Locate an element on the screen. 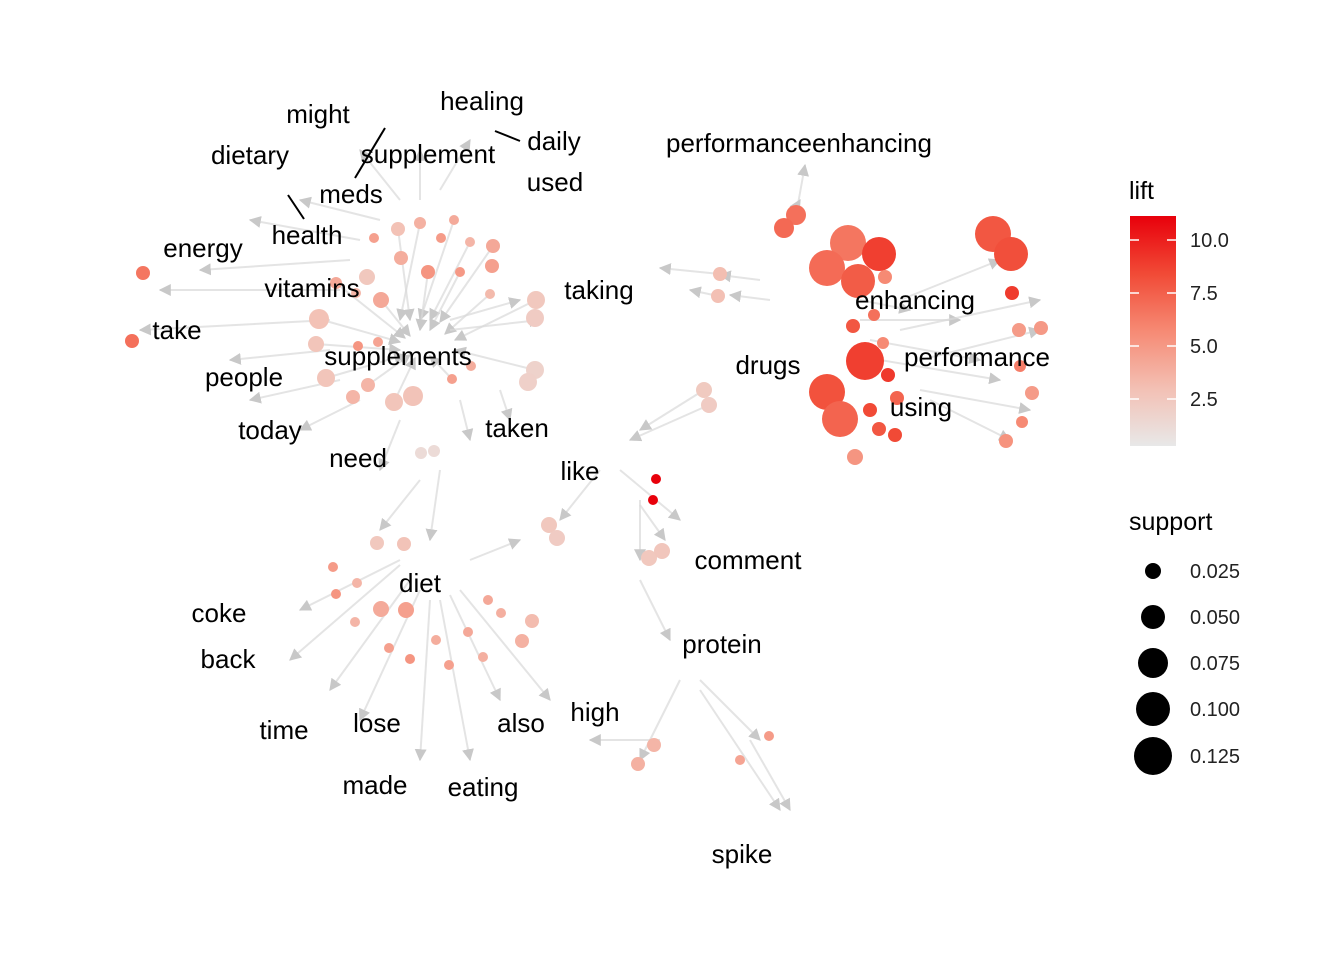  word-label: take is located at coordinates (176, 330).